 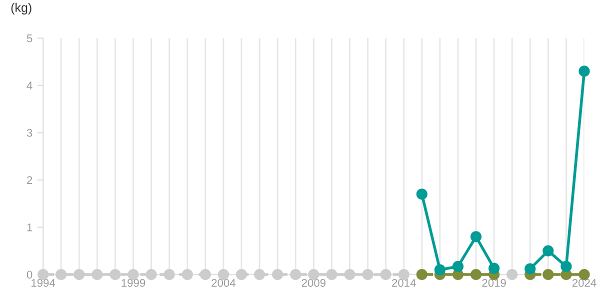 What do you see at coordinates (21, 8) in the screenshot?
I see `y-axis-title: (kg)` at bounding box center [21, 8].